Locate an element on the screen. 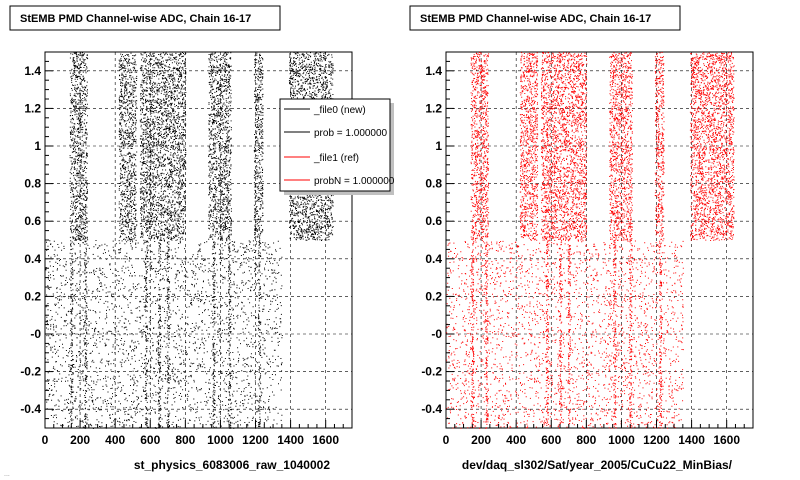  legend-entry-file0: _file0 (new) is located at coordinates (339, 110).